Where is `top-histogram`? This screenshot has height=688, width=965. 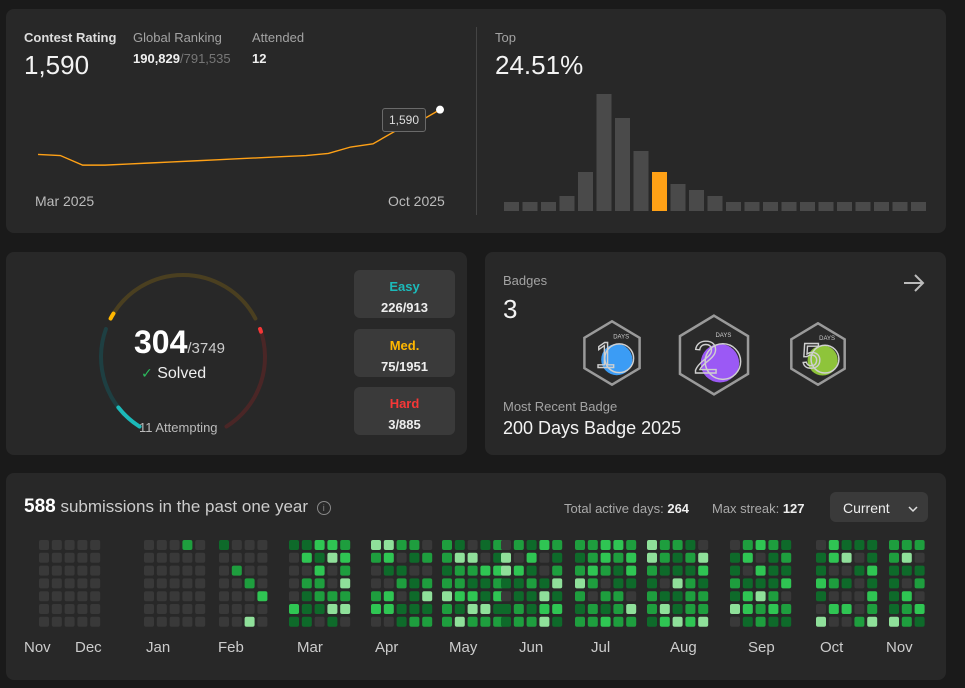 top-histogram is located at coordinates (713, 145).